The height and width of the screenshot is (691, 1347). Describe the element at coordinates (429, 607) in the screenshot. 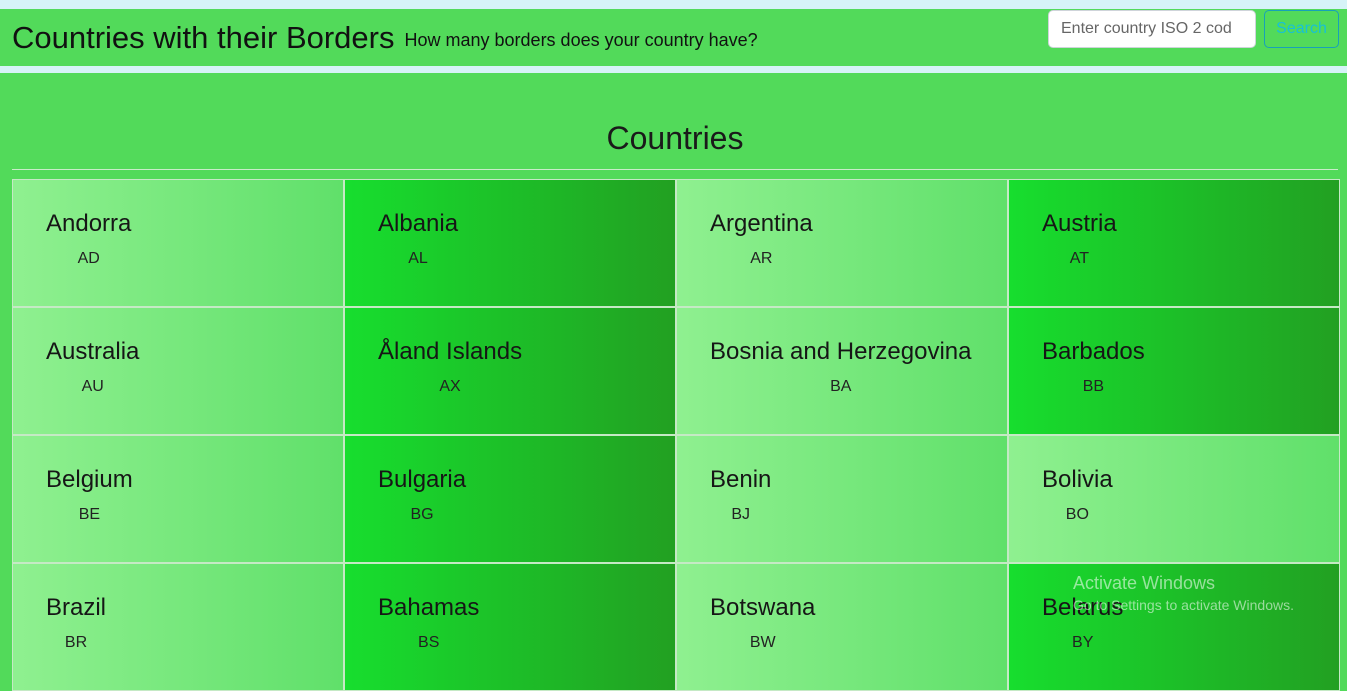

I see `country-name: Bahamas` at that location.